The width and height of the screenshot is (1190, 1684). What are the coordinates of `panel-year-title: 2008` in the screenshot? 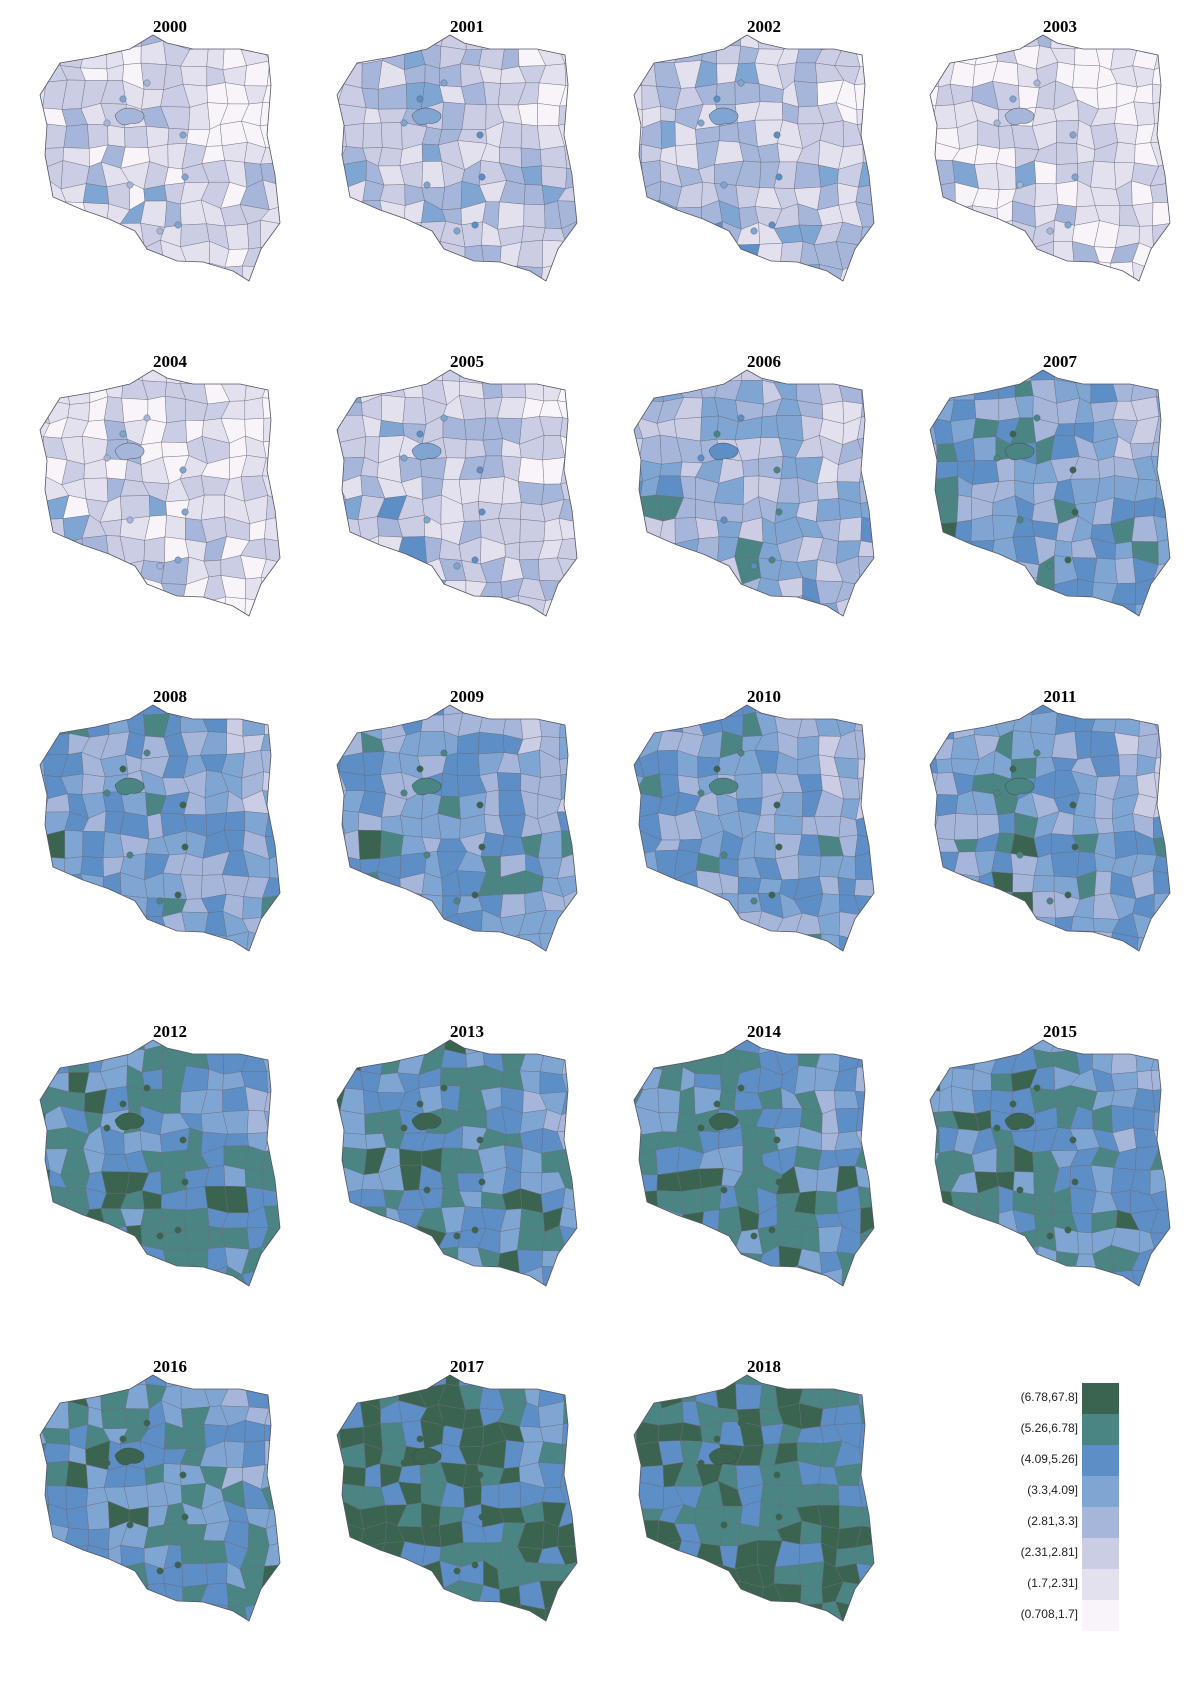 It's located at (170, 696).